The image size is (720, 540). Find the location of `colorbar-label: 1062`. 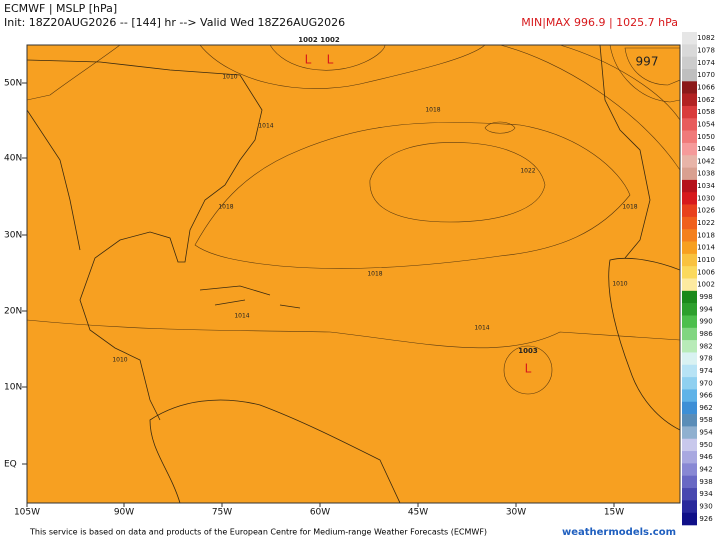

colorbar-label: 1062 is located at coordinates (706, 100).